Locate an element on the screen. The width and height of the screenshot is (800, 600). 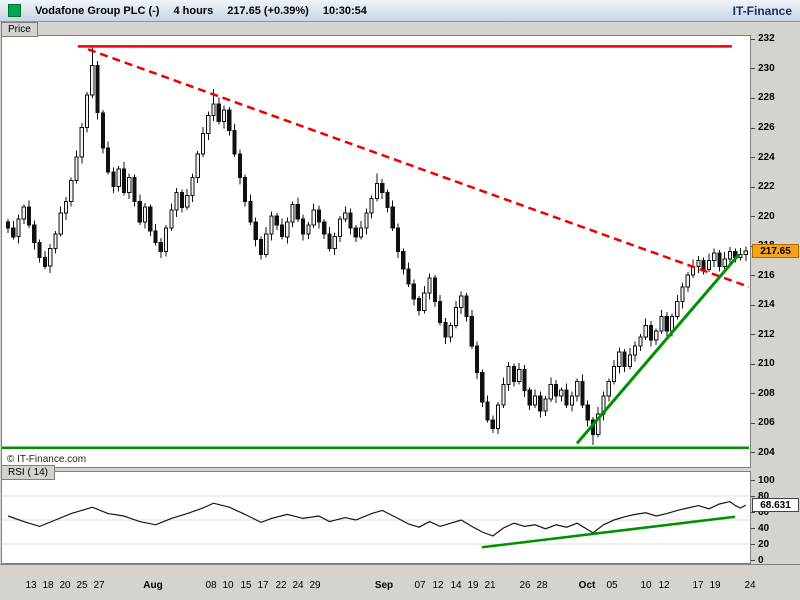
rsi-trendline is located at coordinates (608, 532).